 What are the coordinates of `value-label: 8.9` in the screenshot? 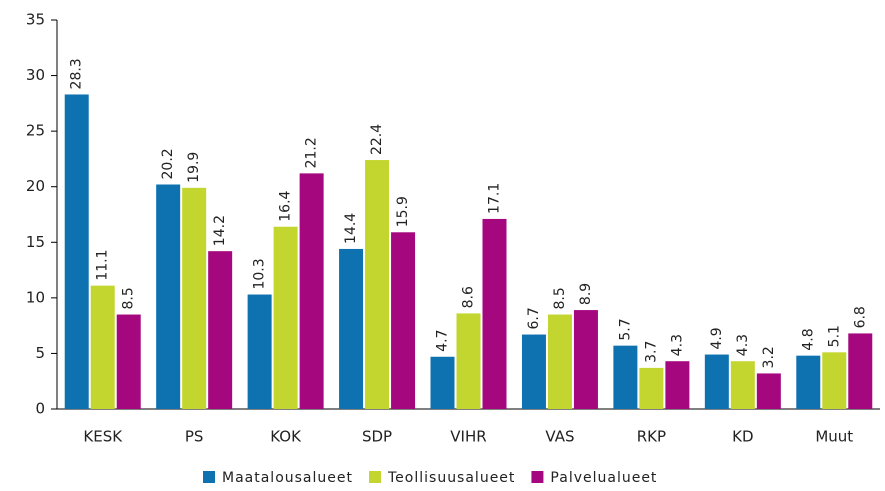 It's located at (586, 294).